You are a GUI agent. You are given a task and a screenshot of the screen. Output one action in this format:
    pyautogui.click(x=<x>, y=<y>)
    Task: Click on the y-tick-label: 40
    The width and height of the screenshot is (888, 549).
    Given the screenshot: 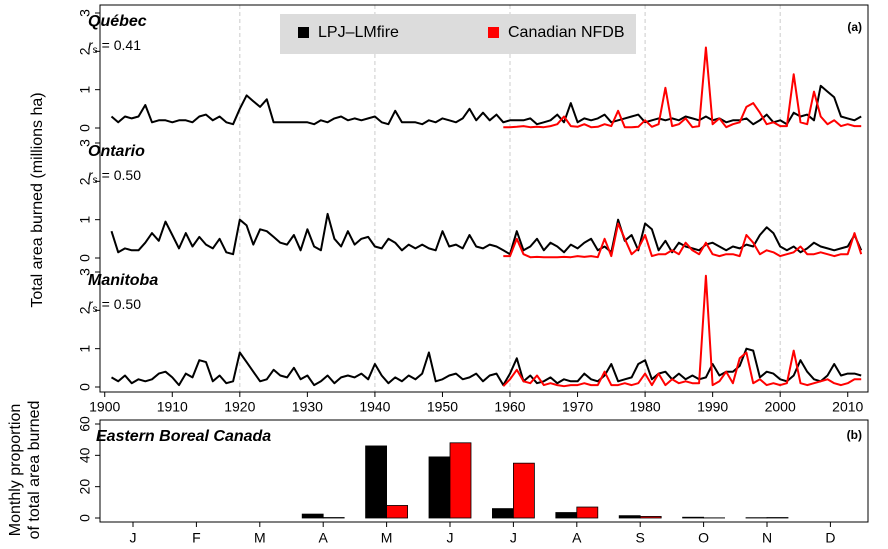 What is the action you would take?
    pyautogui.click(x=85, y=455)
    